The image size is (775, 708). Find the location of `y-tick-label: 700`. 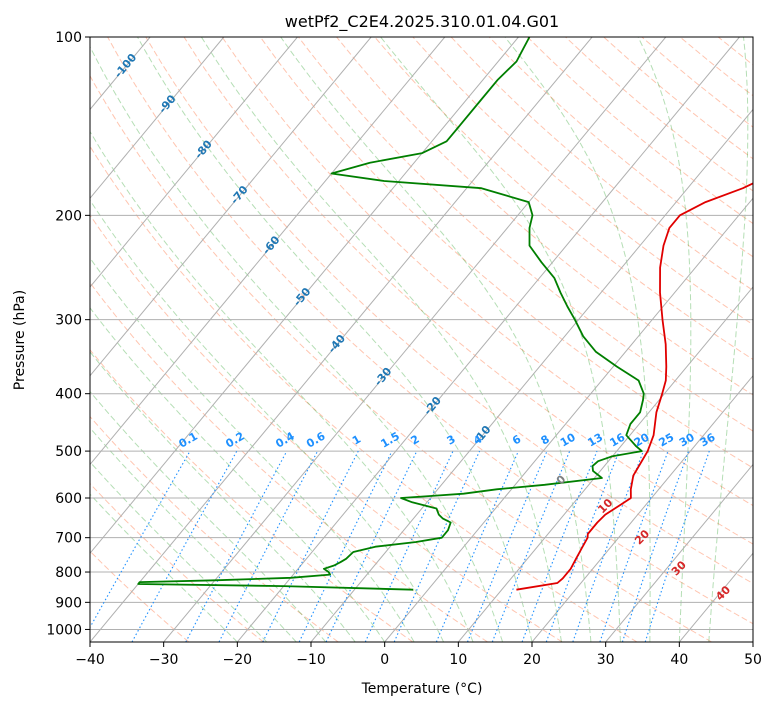

y-tick-label: 700 is located at coordinates (68, 539).